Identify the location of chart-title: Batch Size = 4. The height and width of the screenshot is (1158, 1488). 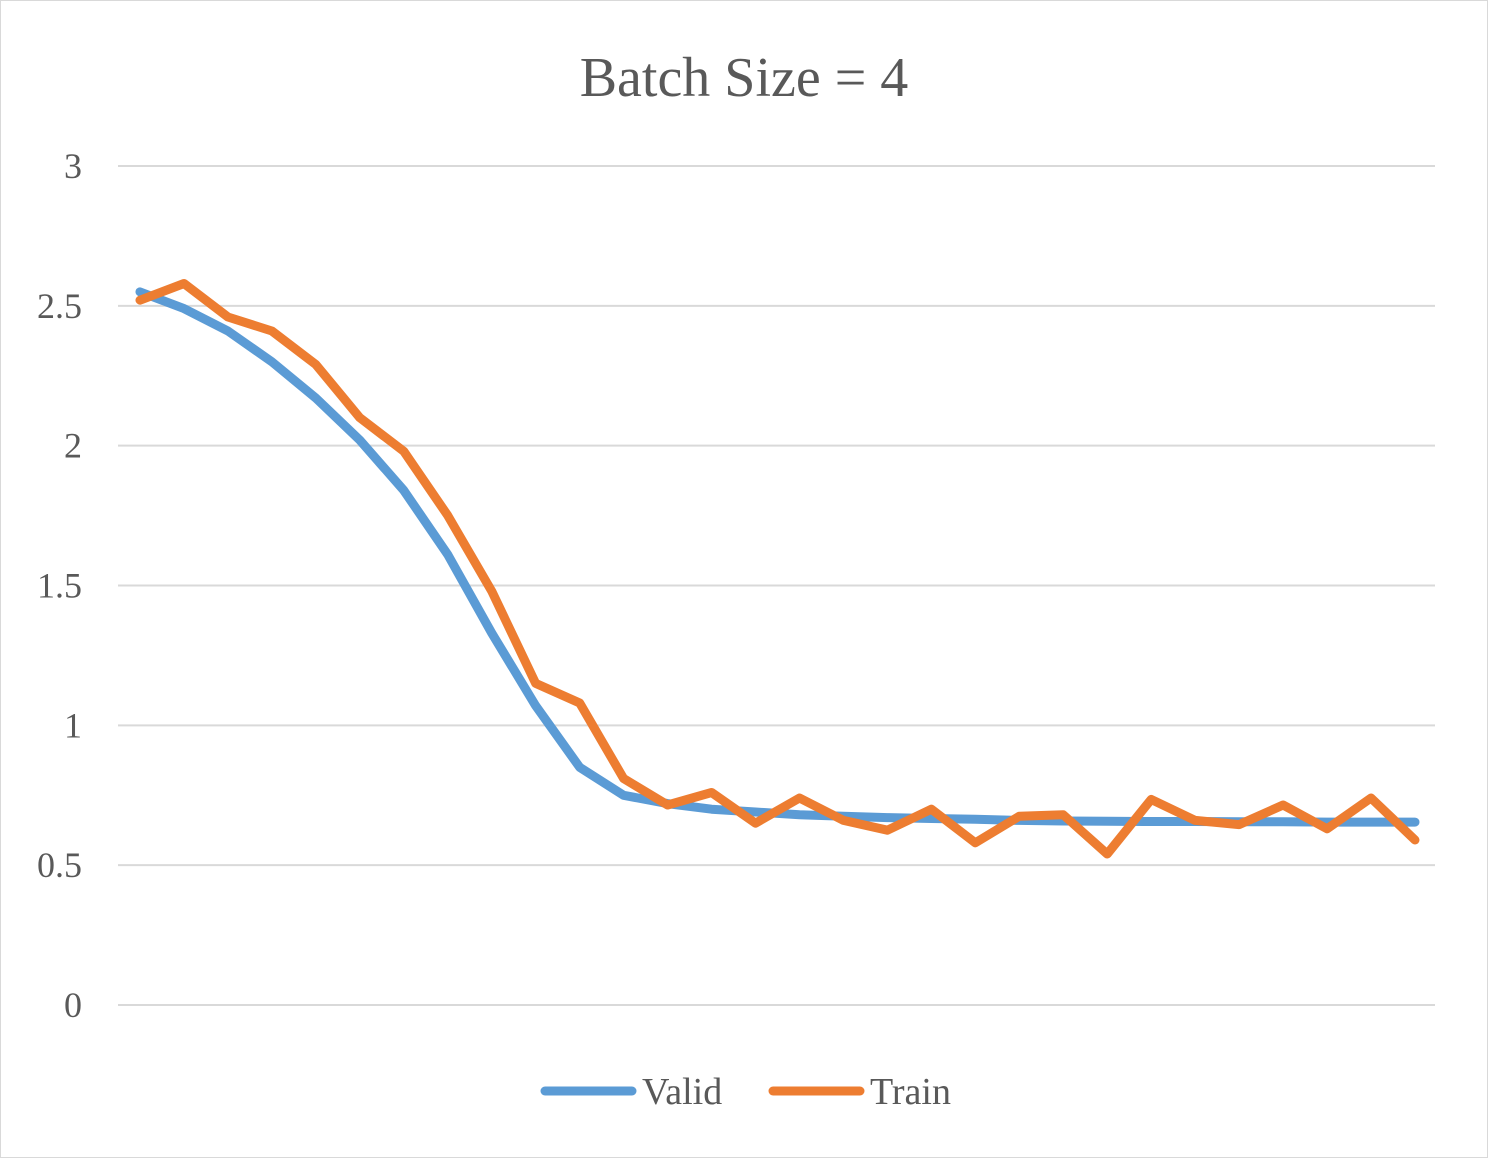
(744, 78).